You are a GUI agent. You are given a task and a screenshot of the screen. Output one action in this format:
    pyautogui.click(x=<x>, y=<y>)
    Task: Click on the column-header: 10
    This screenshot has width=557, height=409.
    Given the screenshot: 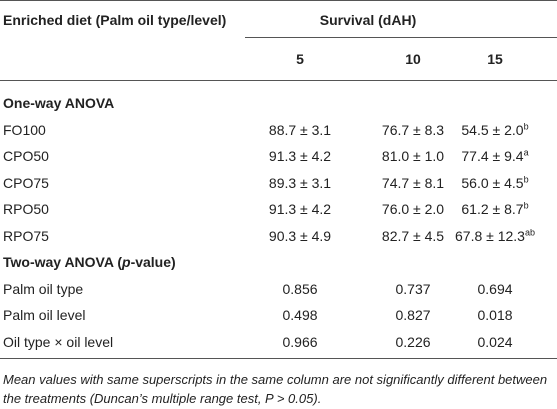 What is the action you would take?
    pyautogui.click(x=413, y=59)
    